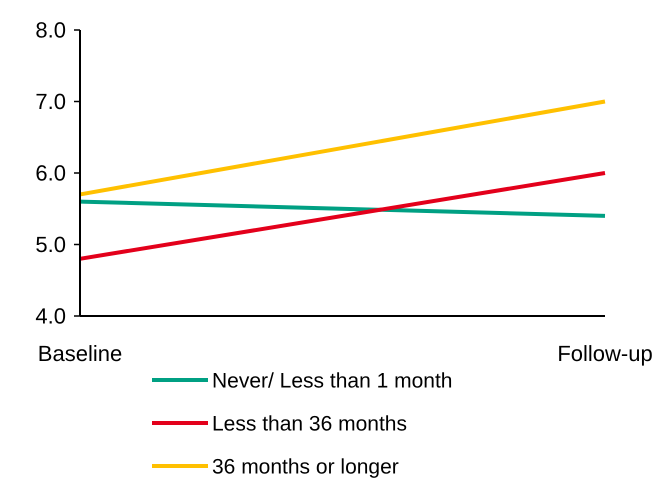 The width and height of the screenshot is (667, 488). I want to click on legend-label: 36 months or longer, so click(305, 466).